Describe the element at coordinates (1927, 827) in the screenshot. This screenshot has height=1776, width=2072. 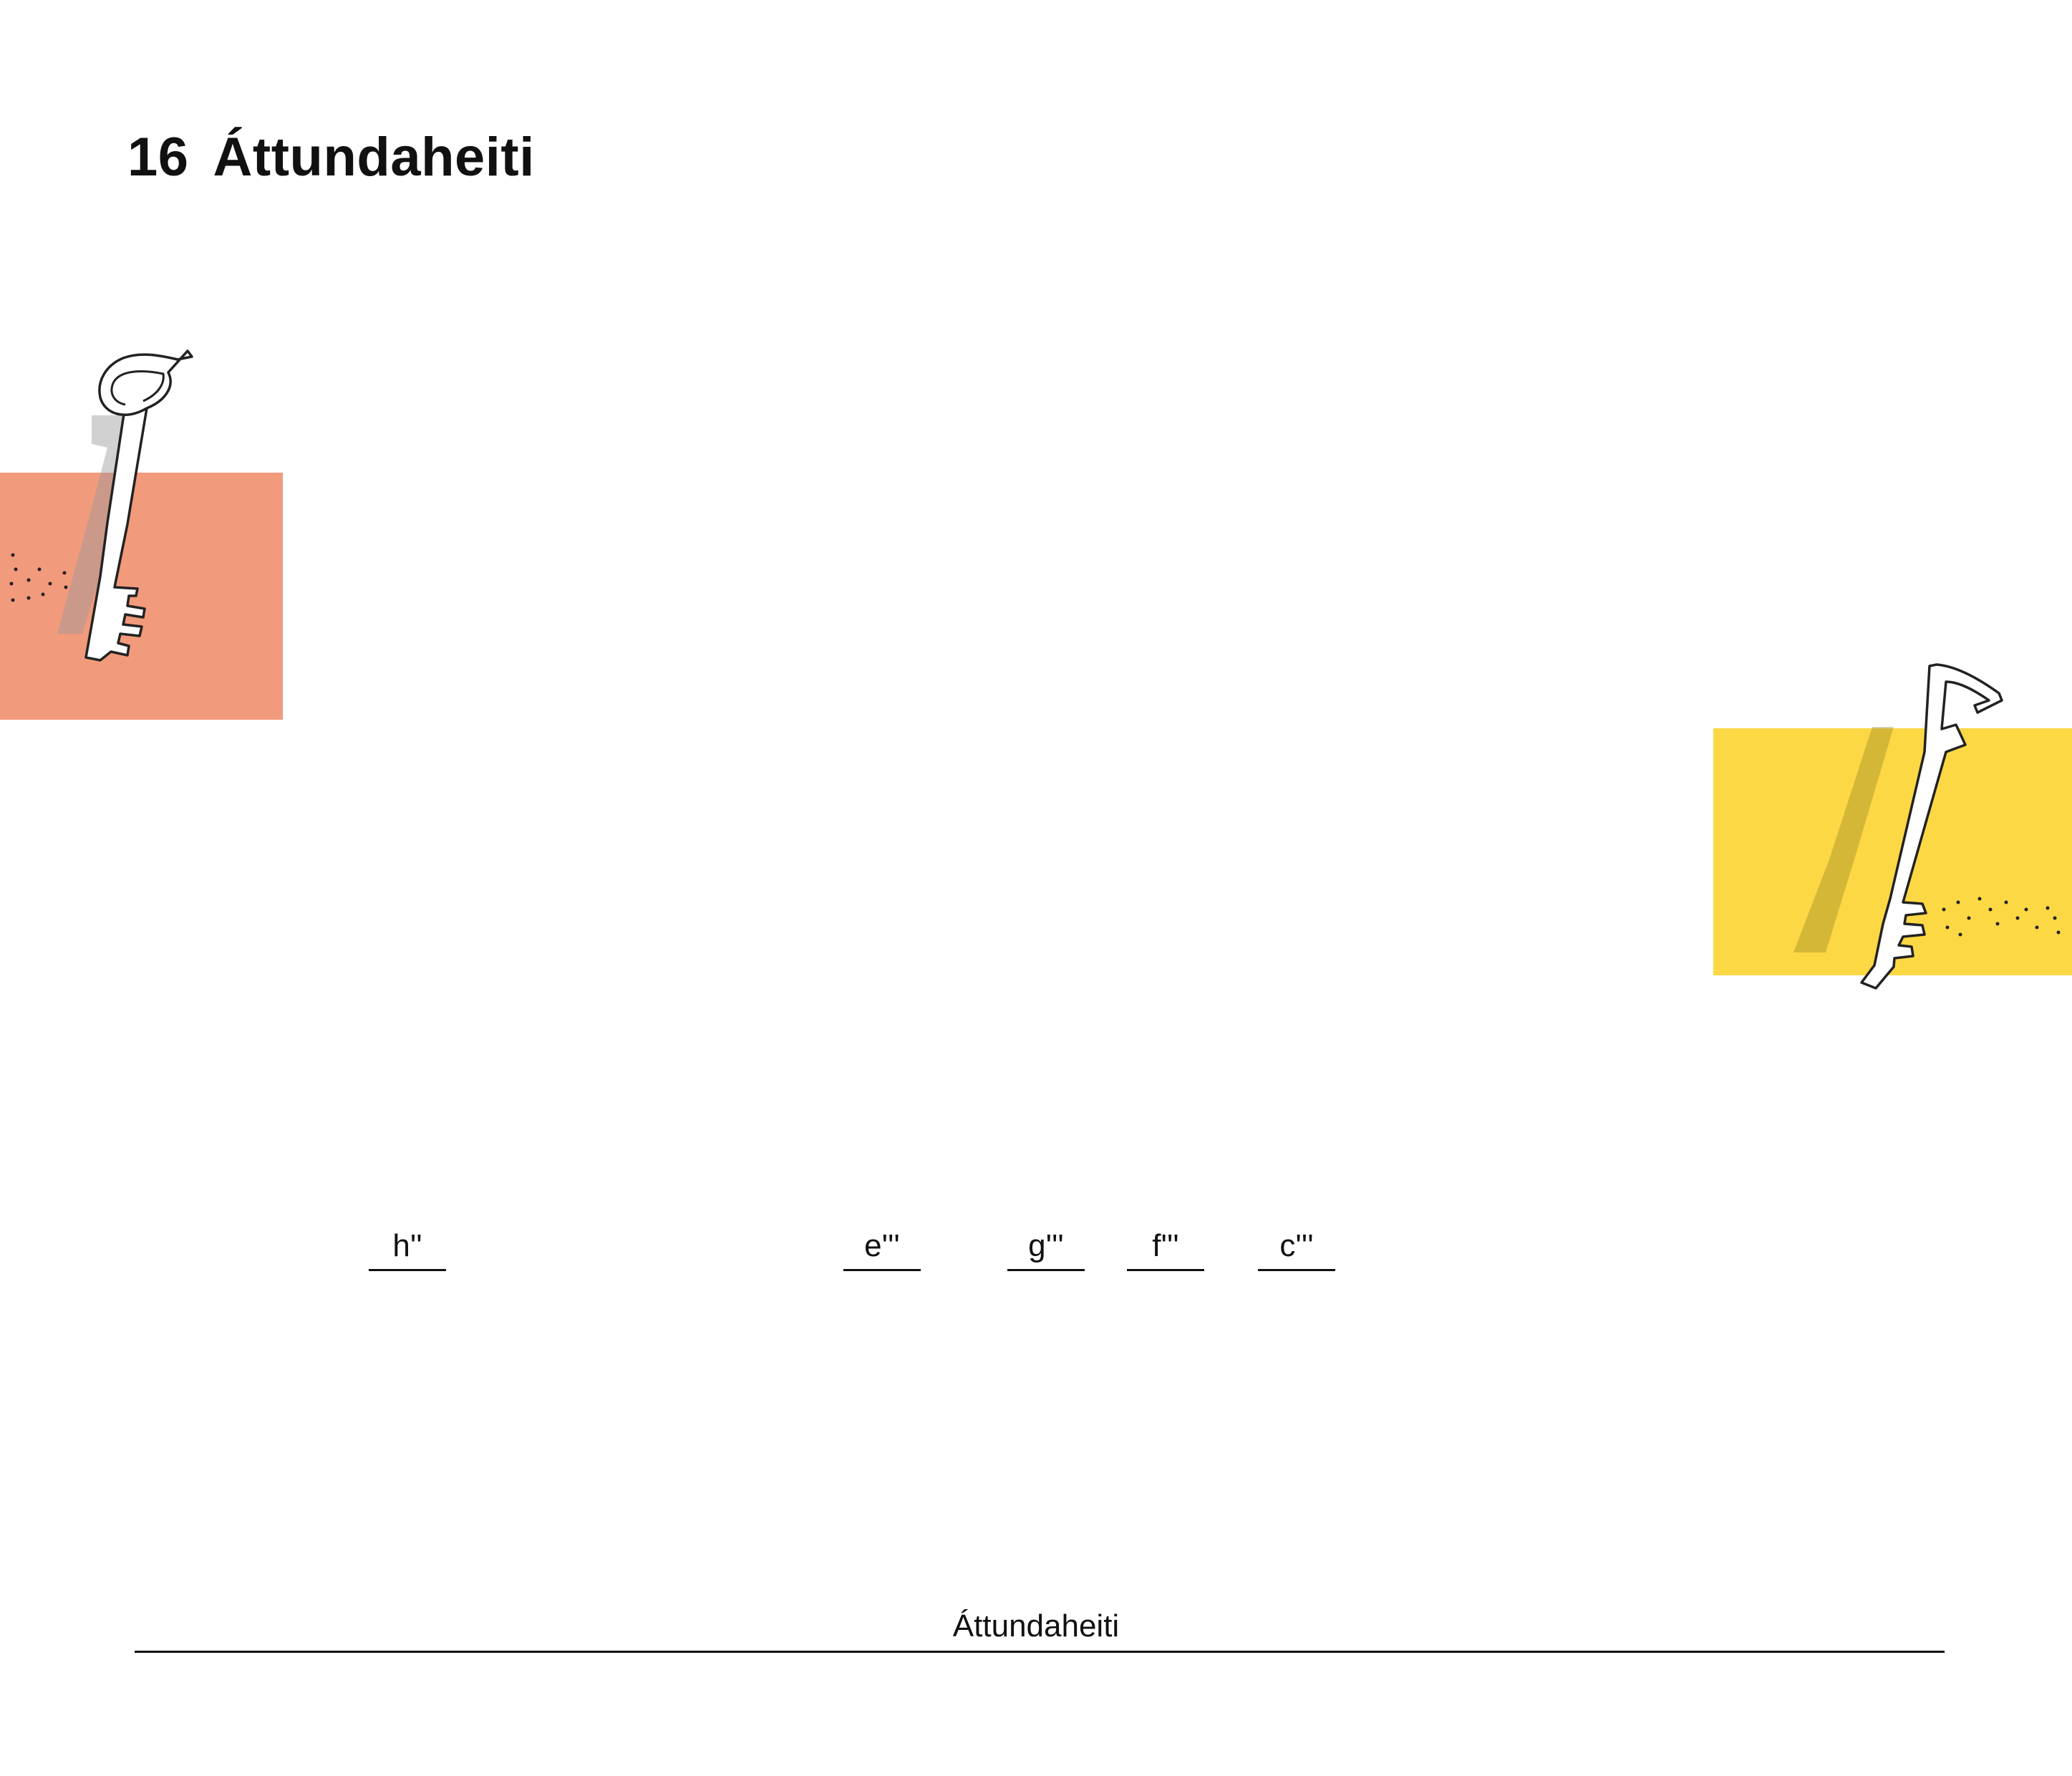
I see `f-clef-key-icon` at that location.